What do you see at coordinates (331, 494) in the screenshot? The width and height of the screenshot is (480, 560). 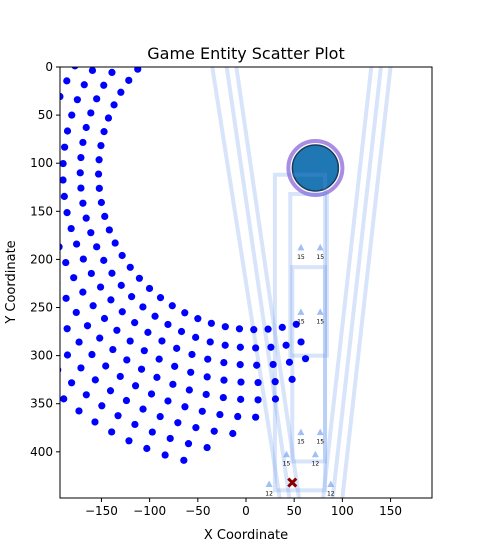 I see `small-entity-label: 12` at bounding box center [331, 494].